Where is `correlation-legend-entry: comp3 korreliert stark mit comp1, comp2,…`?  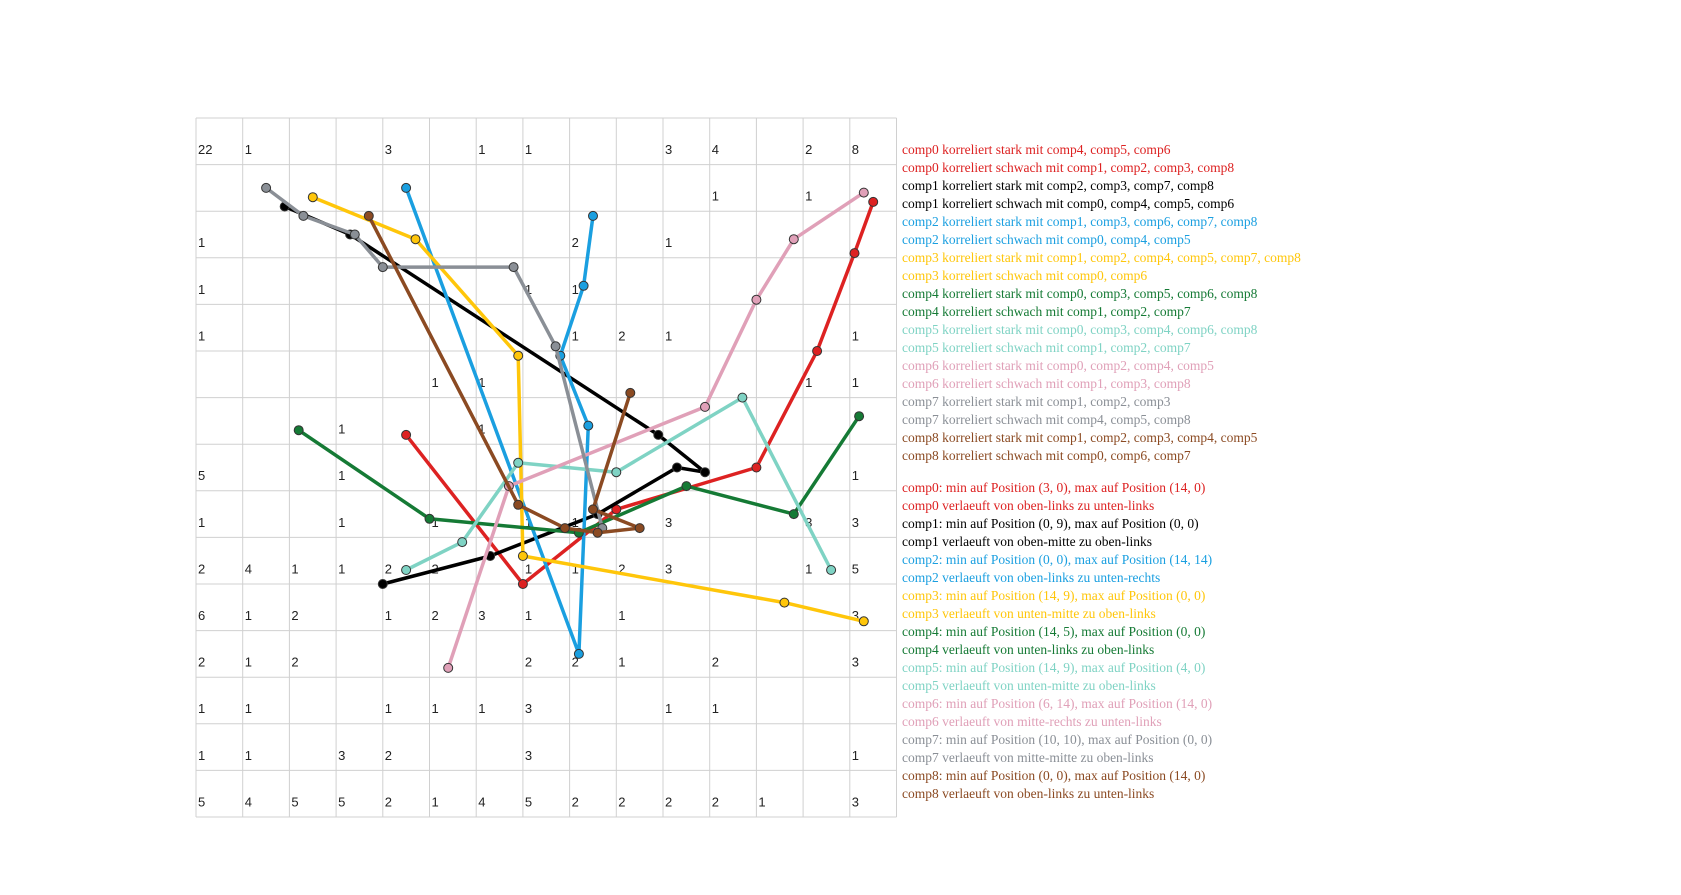 correlation-legend-entry: comp3 korreliert stark mit comp1, comp2,… is located at coordinates (1101, 257).